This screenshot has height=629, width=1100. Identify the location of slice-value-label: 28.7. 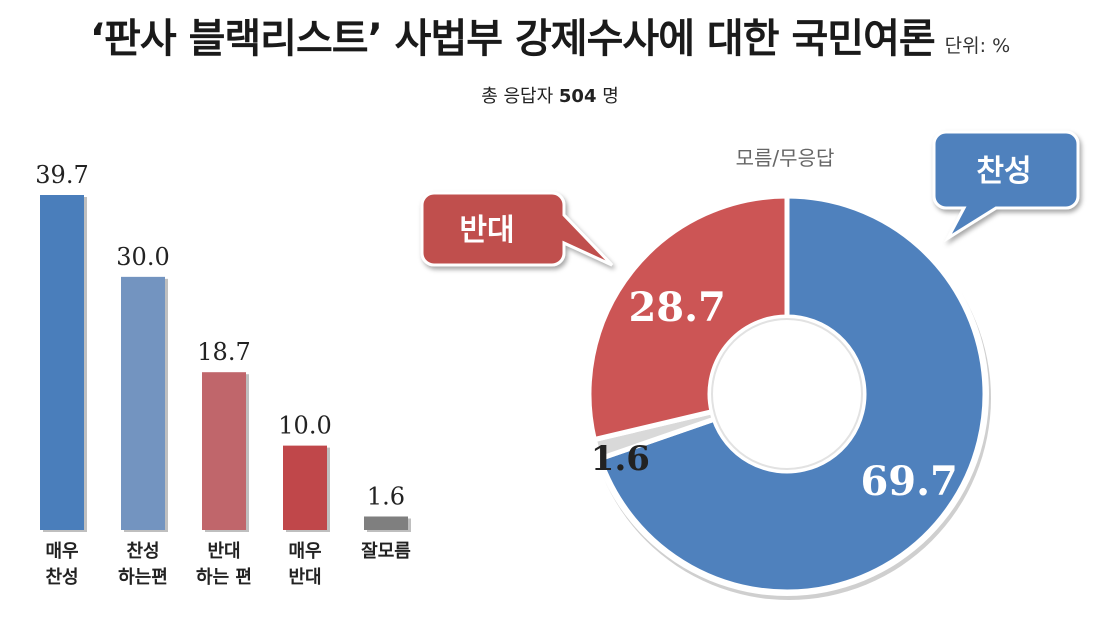
(676, 307).